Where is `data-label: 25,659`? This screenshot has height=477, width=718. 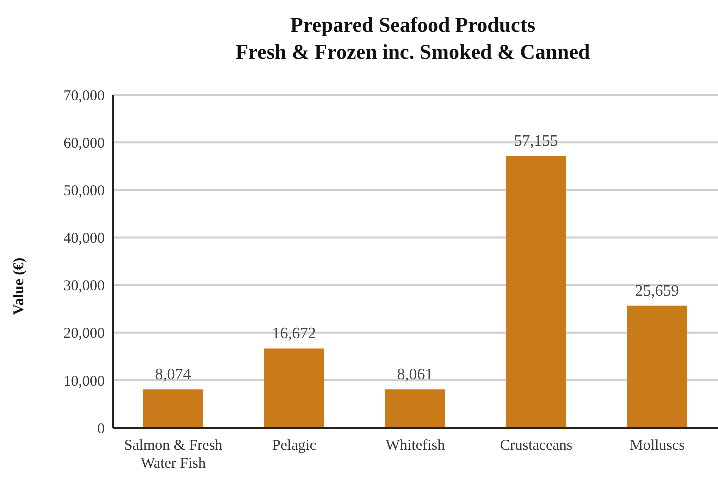 data-label: 25,659 is located at coordinates (657, 291).